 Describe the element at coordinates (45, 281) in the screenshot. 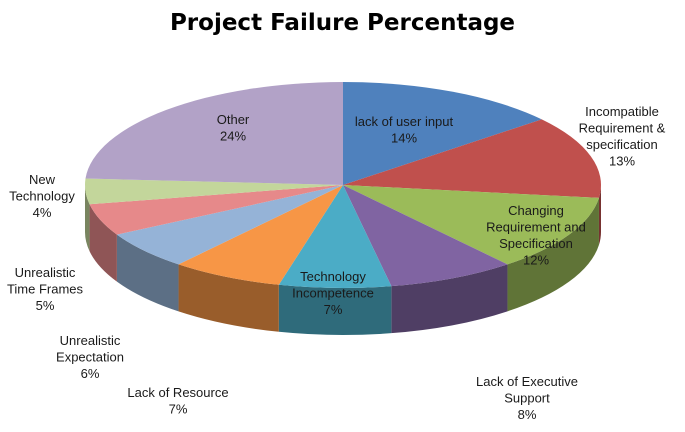

I see `slice-label-7: Unrealistic Time Frames` at that location.